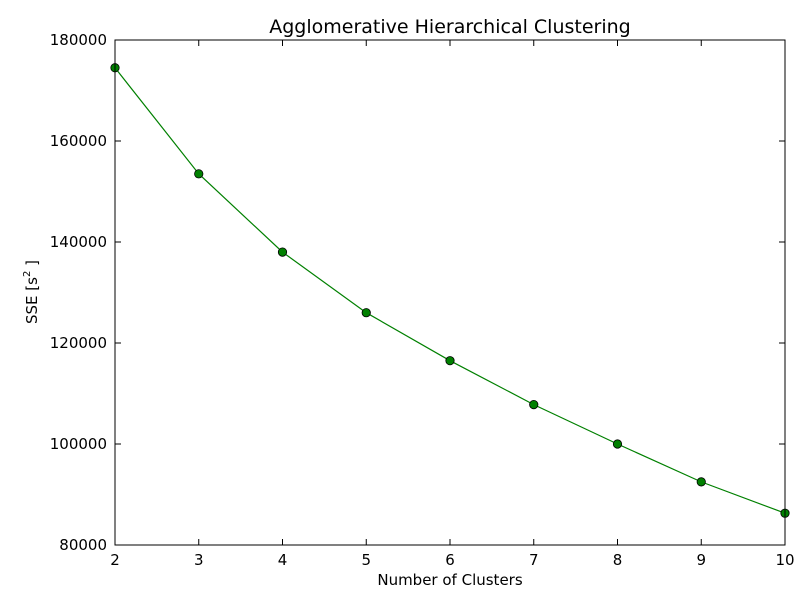 The image size is (812, 612). What do you see at coordinates (115, 560) in the screenshot?
I see `x-tick-label: 2` at bounding box center [115, 560].